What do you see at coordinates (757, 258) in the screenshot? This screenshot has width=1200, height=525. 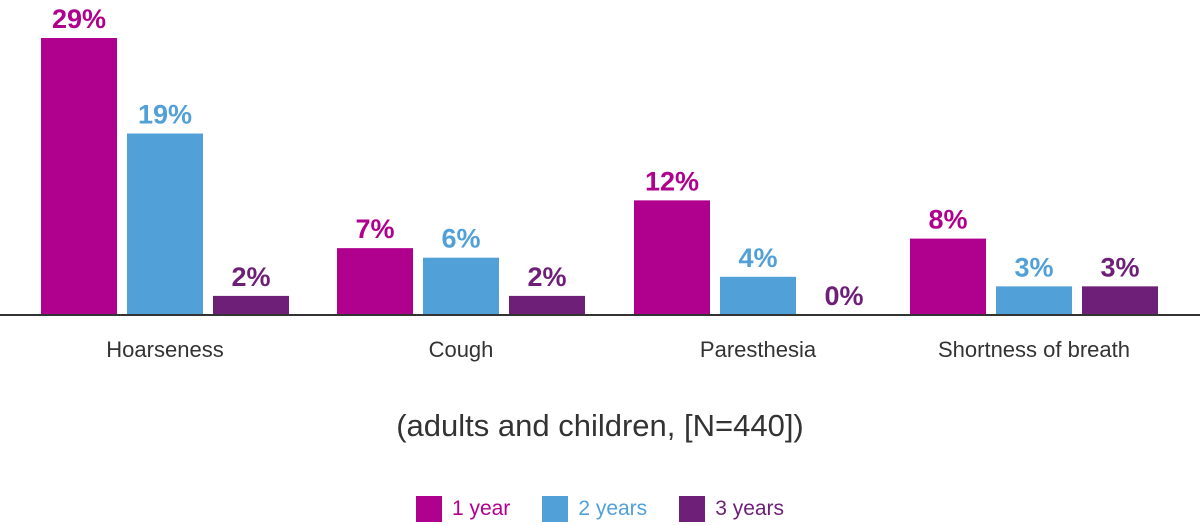 I see `data-label: 4%` at bounding box center [757, 258].